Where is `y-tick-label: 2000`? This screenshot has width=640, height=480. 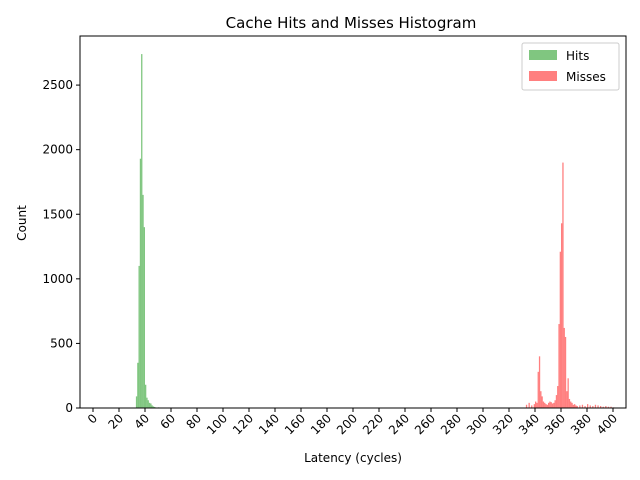
y-tick-label: 2000 is located at coordinates (57, 150).